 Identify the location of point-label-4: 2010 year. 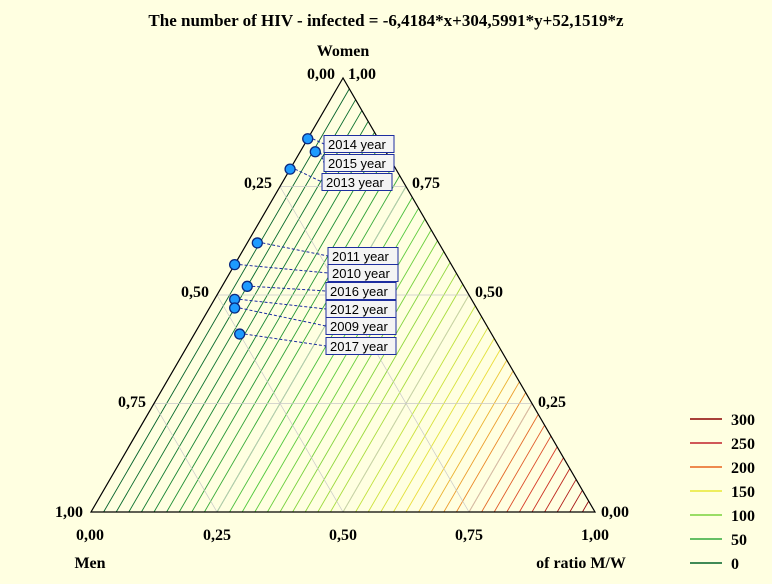
(361, 273).